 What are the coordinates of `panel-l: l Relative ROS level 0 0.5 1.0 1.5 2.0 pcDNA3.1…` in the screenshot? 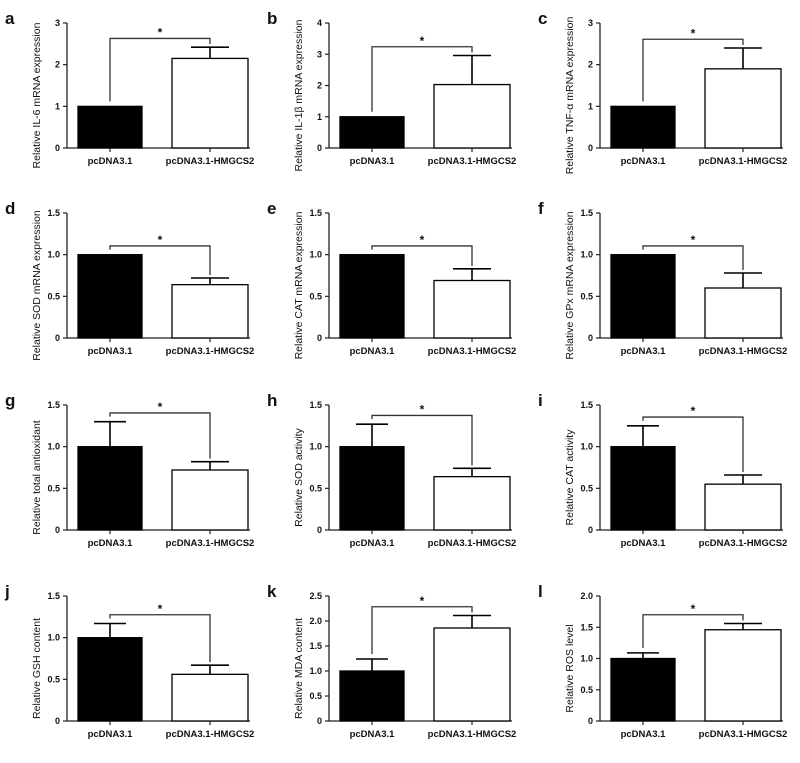 It's located at (662, 661).